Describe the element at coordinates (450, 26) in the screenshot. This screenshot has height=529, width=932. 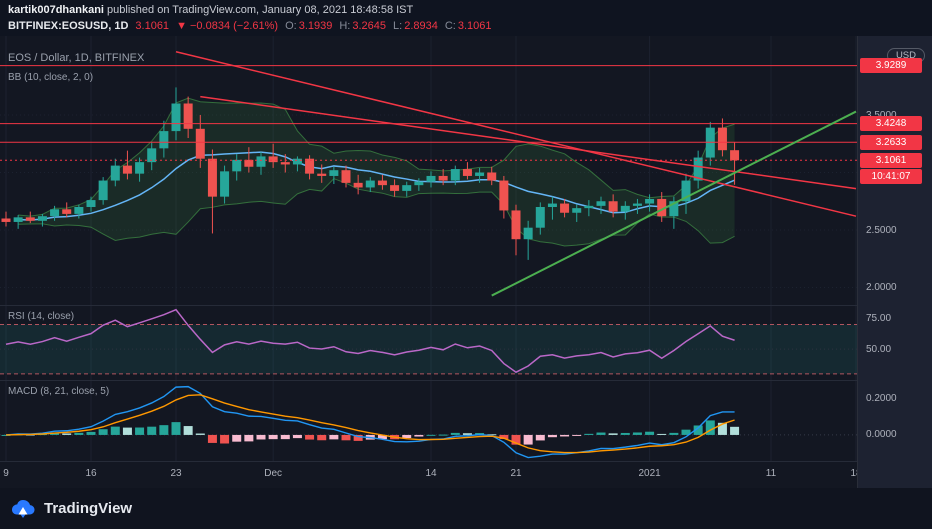
I see `close-label: C:` at that location.